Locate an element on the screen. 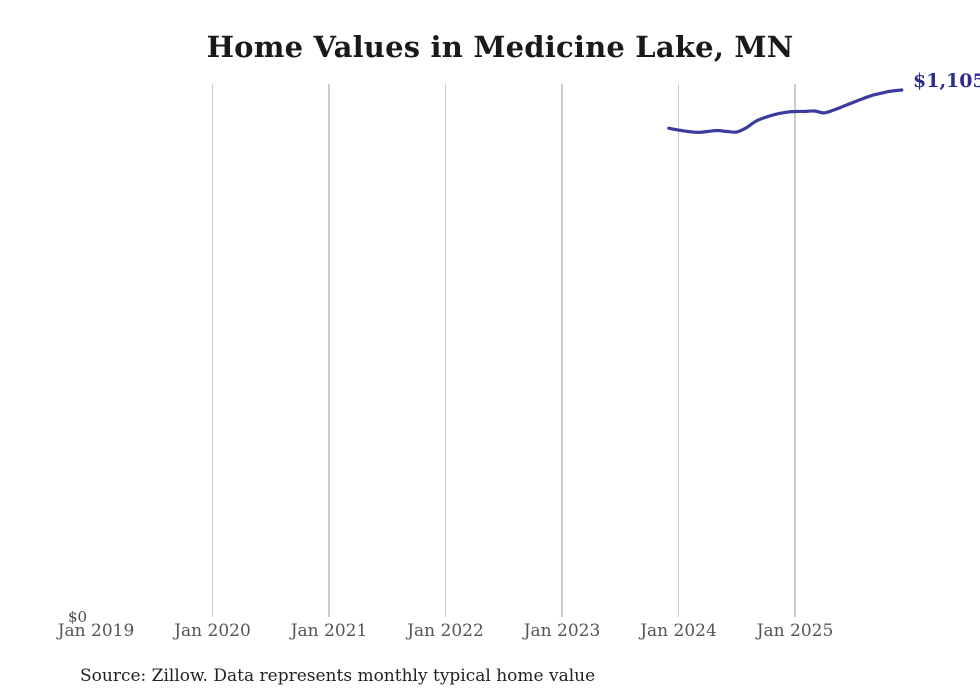  x-tick-label: Jan 2019 is located at coordinates (96, 631).